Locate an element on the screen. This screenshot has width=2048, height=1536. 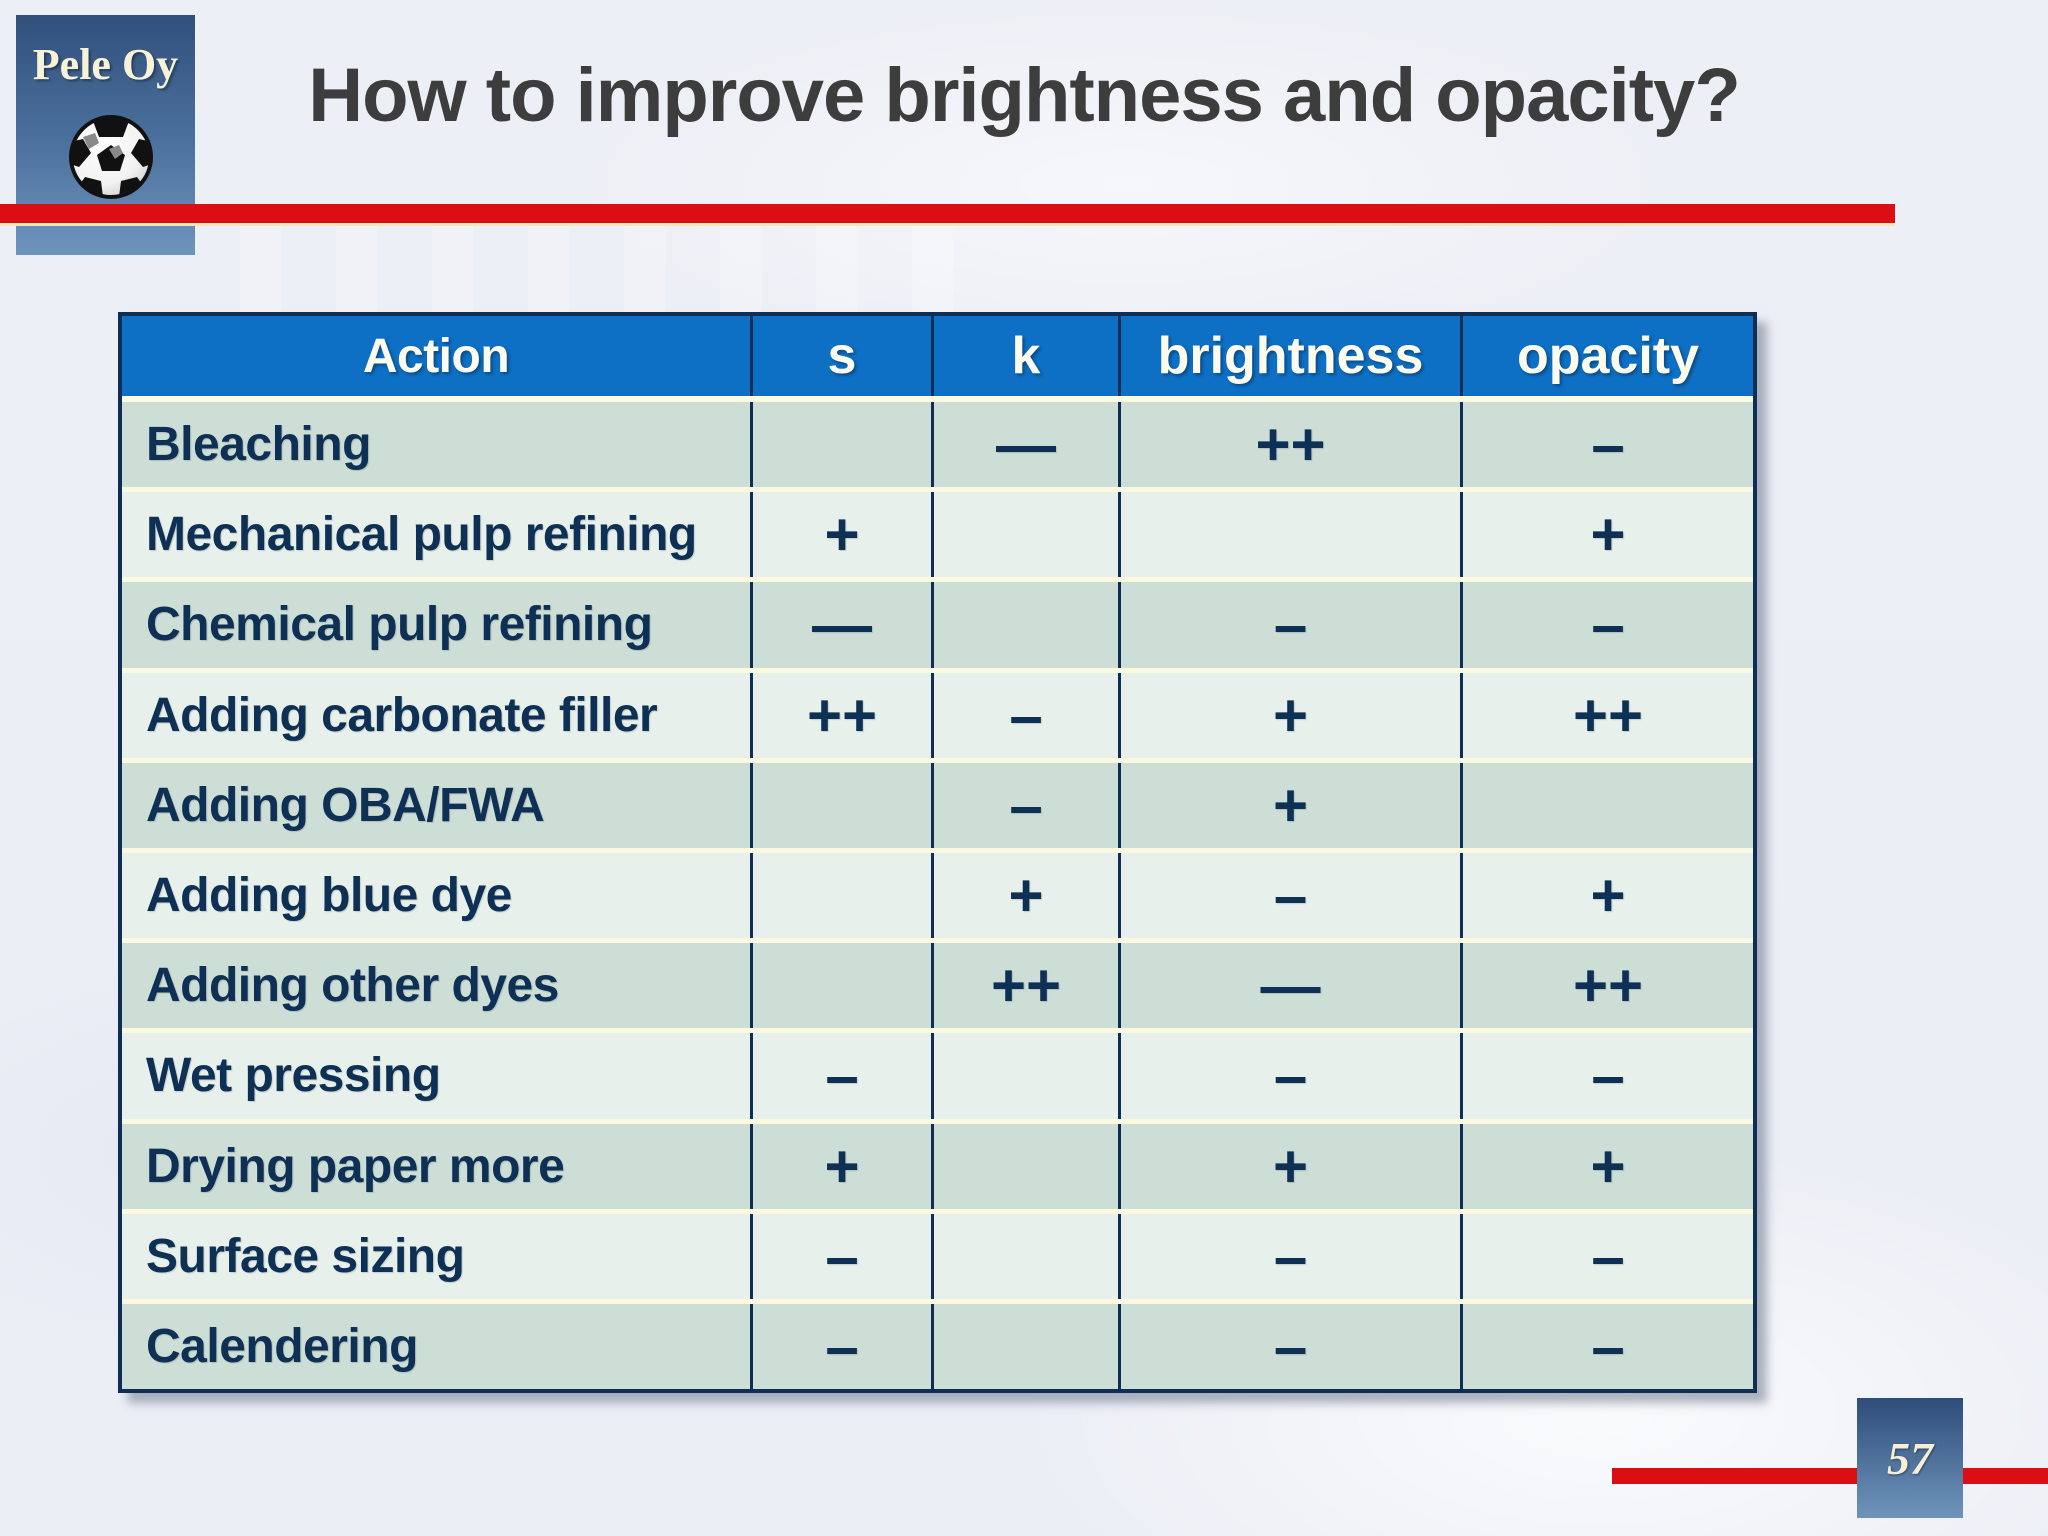
action-cell: Adding carbonate filler is located at coordinates (402, 715).